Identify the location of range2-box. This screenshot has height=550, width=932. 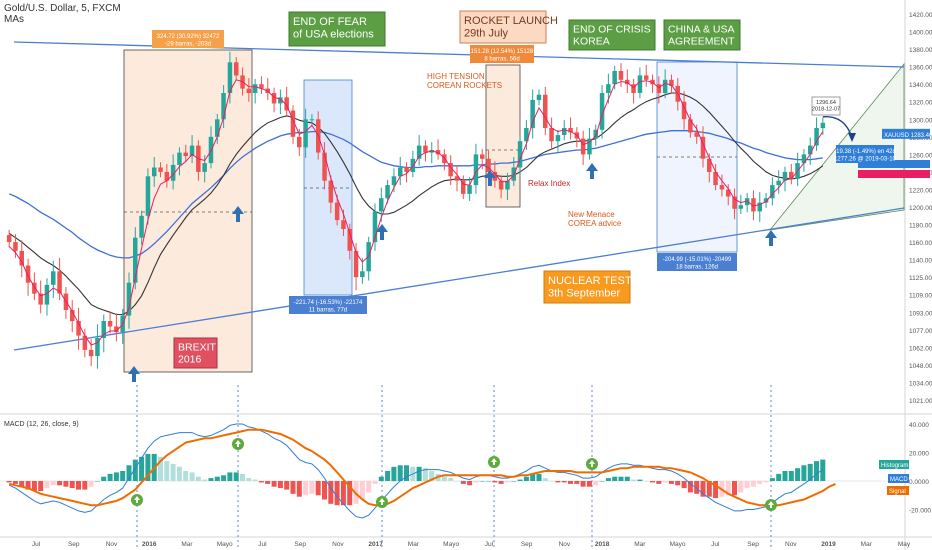
(328, 305).